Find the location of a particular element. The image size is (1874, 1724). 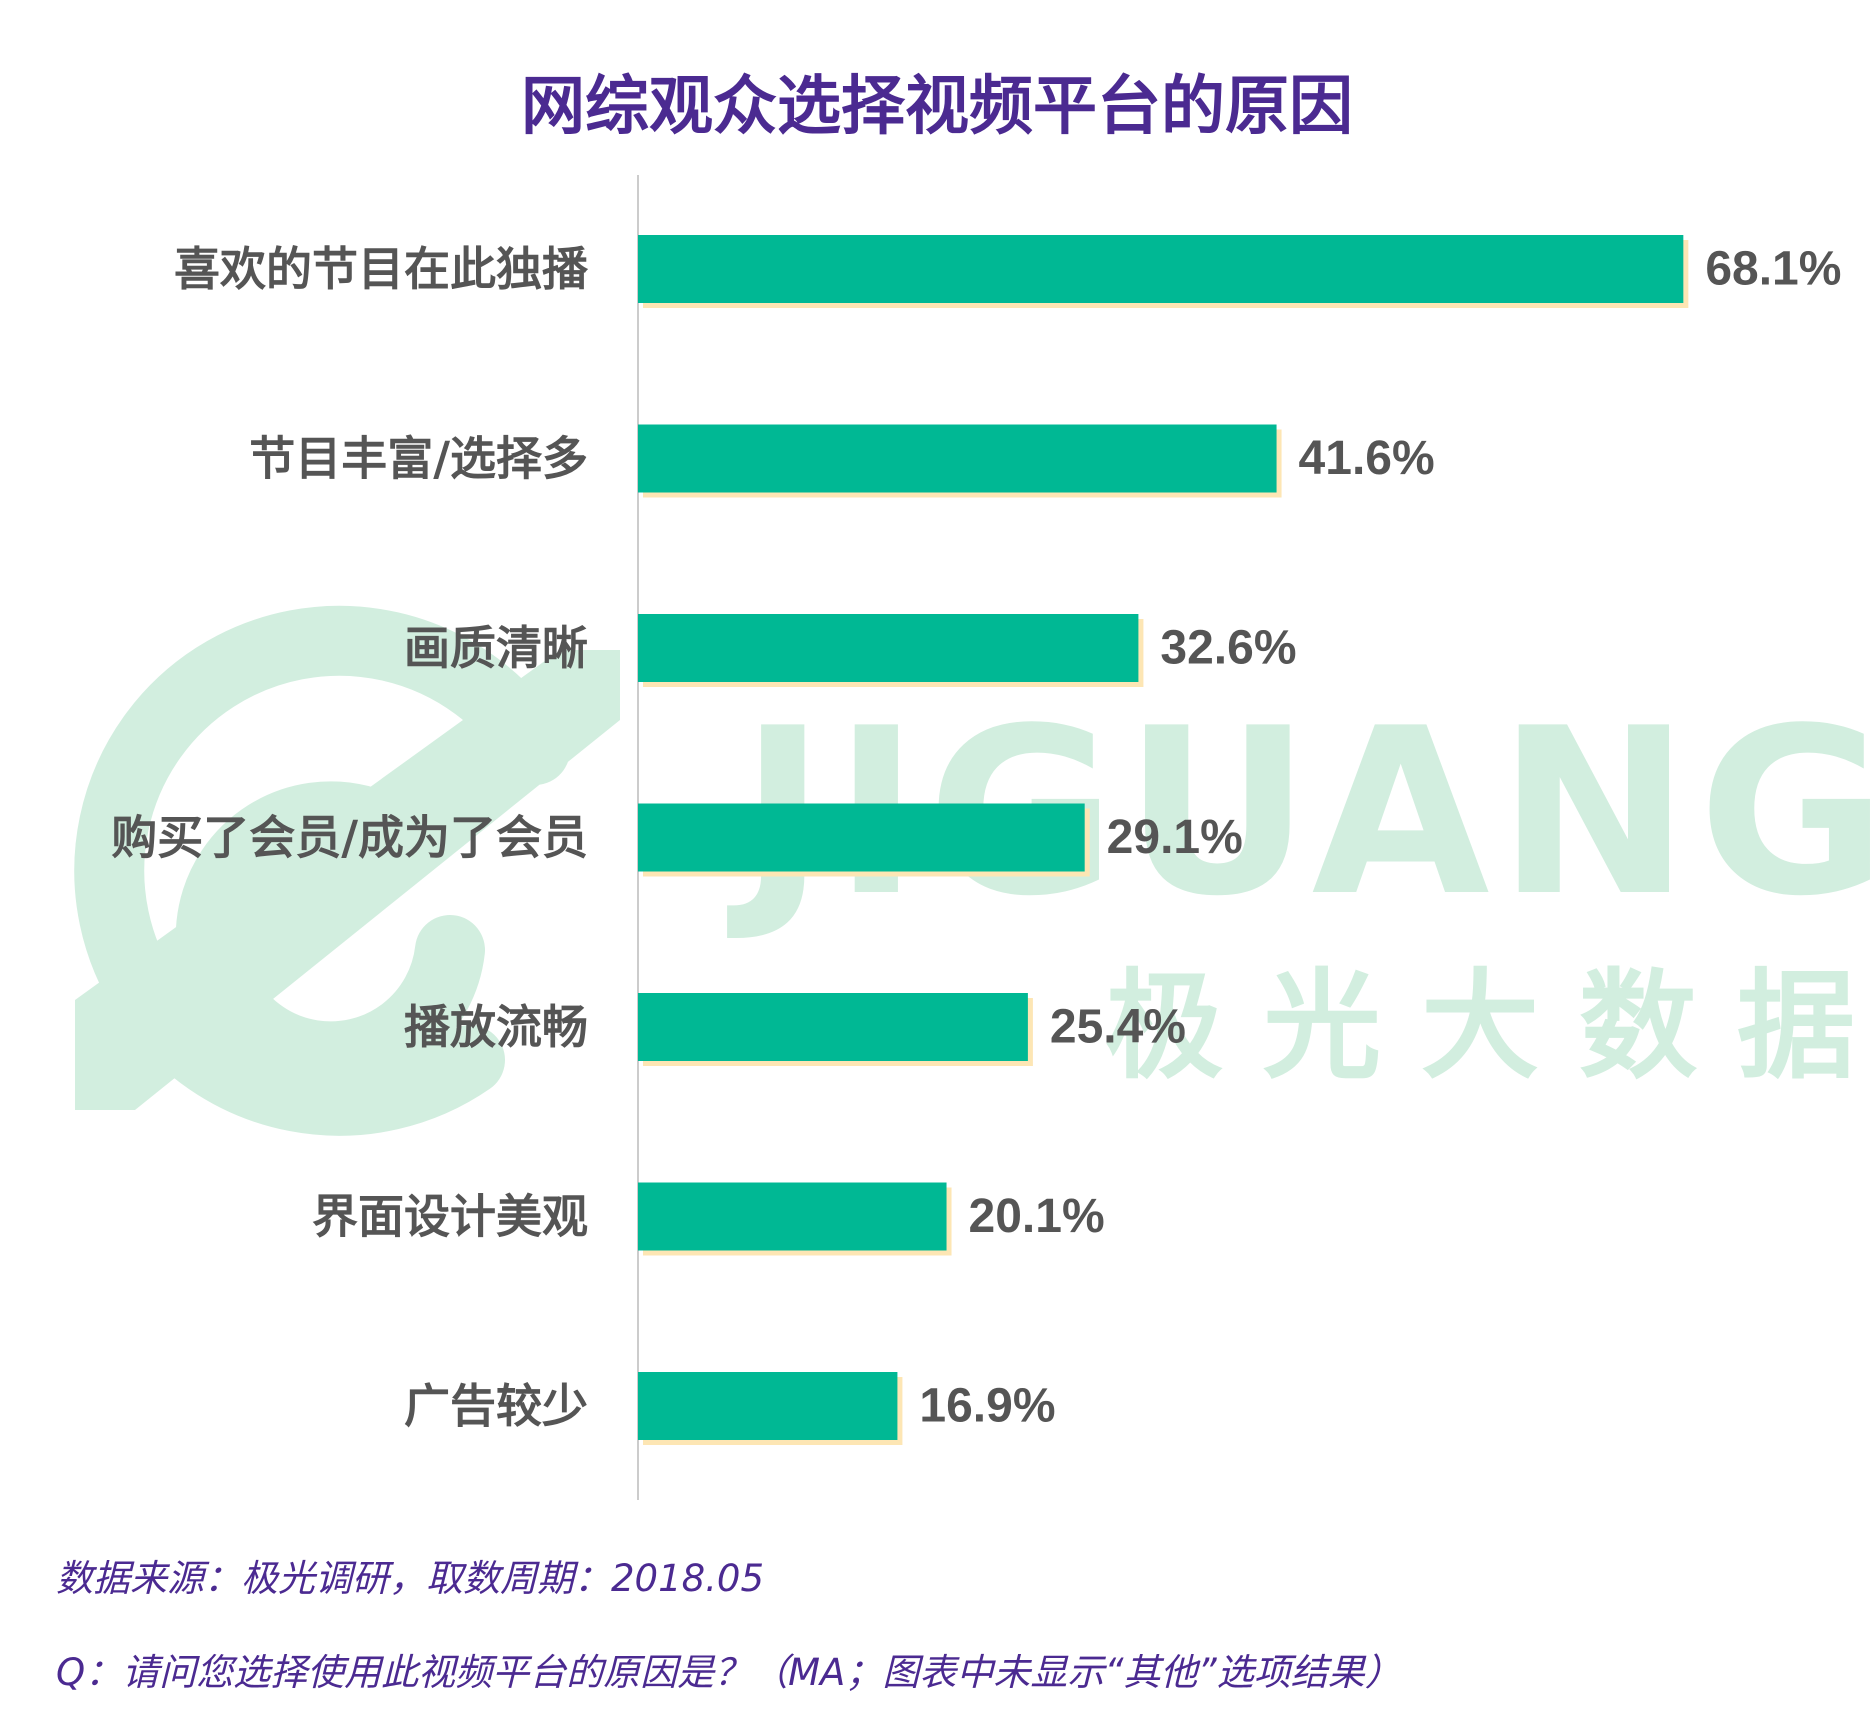

question-note: Q：请问您选择使用此视频平台的原因是？（MA；图表中未显示“其他”选项结果） is located at coordinates (729, 1672).